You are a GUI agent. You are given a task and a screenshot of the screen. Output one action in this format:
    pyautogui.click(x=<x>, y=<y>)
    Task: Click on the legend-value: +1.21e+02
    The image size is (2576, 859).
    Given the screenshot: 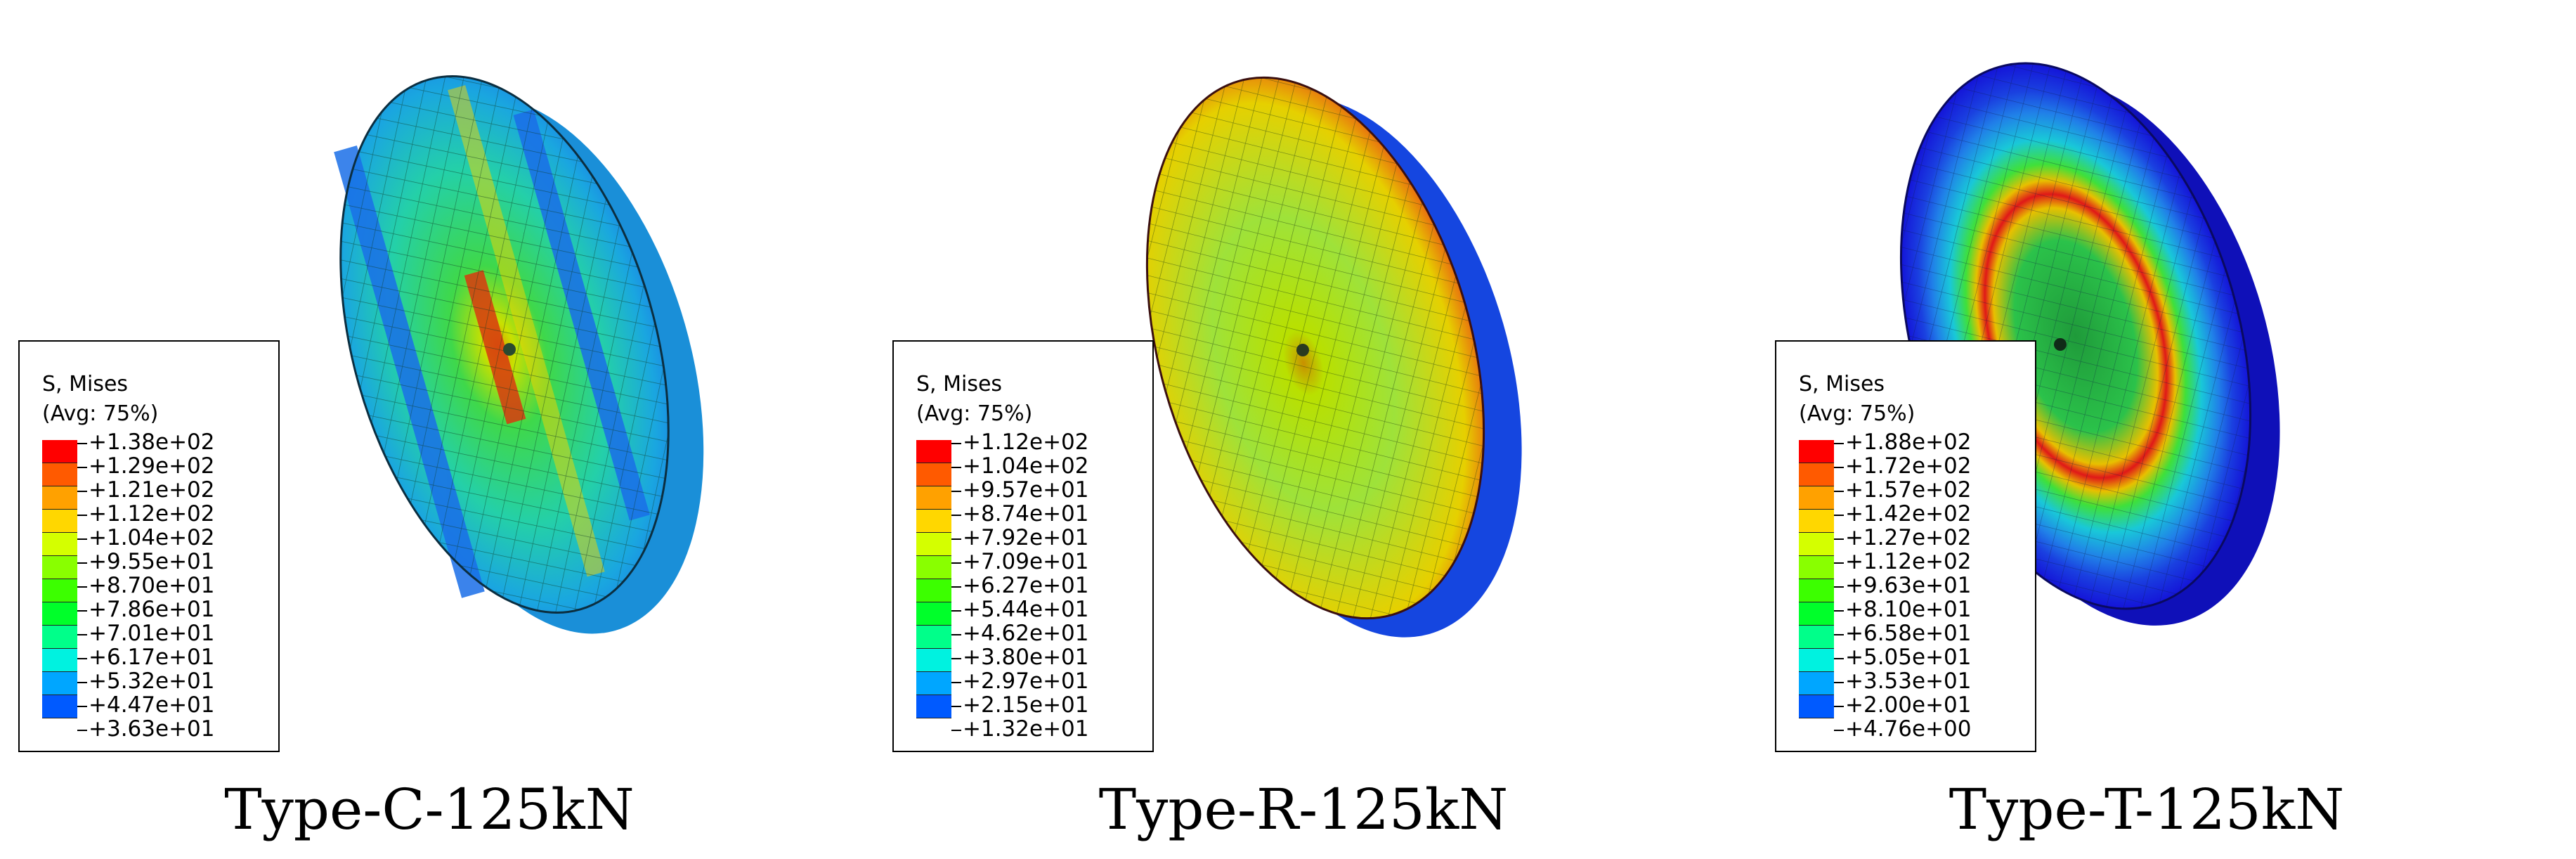 What is the action you would take?
    pyautogui.click(x=175, y=490)
    